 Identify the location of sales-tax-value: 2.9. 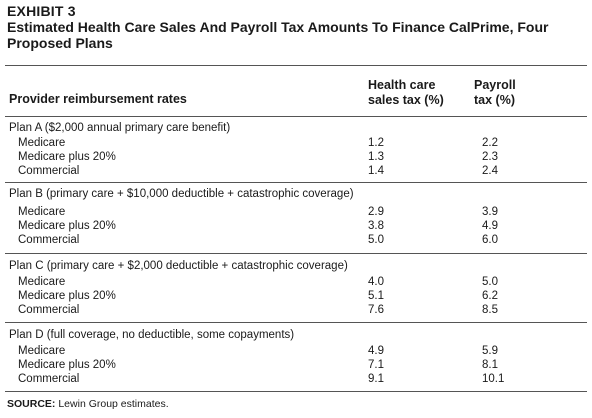
(376, 212).